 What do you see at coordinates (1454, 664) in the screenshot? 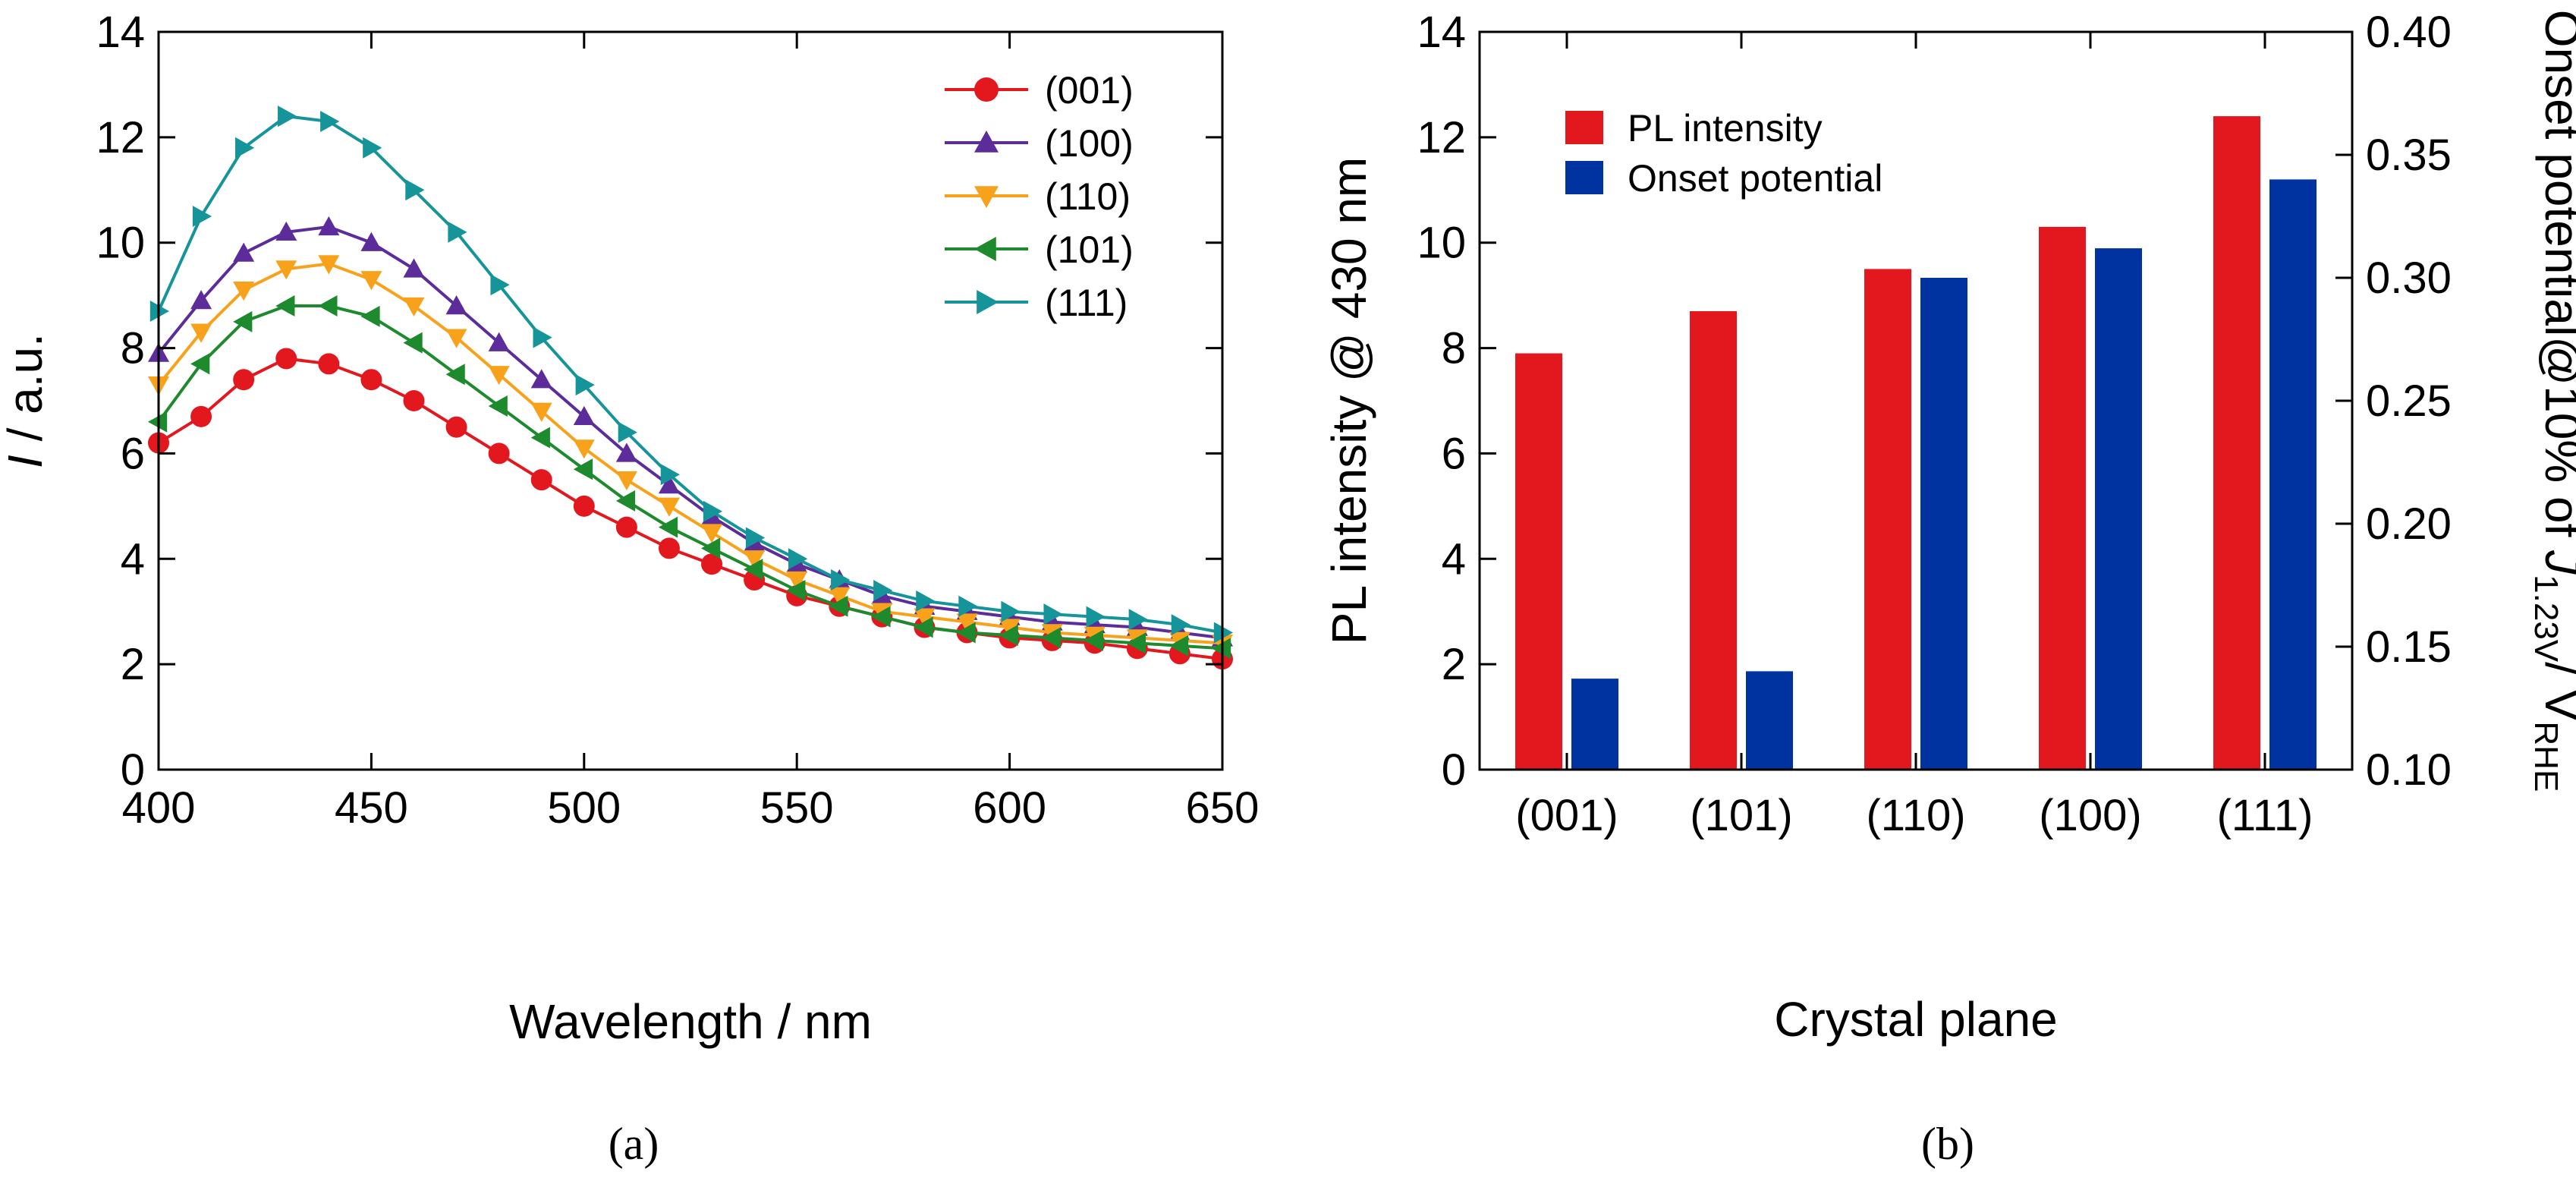
I see `left-y-tick-label: 2` at bounding box center [1454, 664].